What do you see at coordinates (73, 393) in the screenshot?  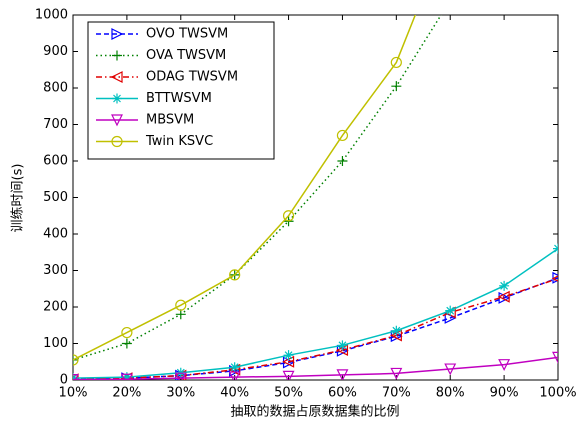 I see `x-tick-label: 10%` at bounding box center [73, 393].